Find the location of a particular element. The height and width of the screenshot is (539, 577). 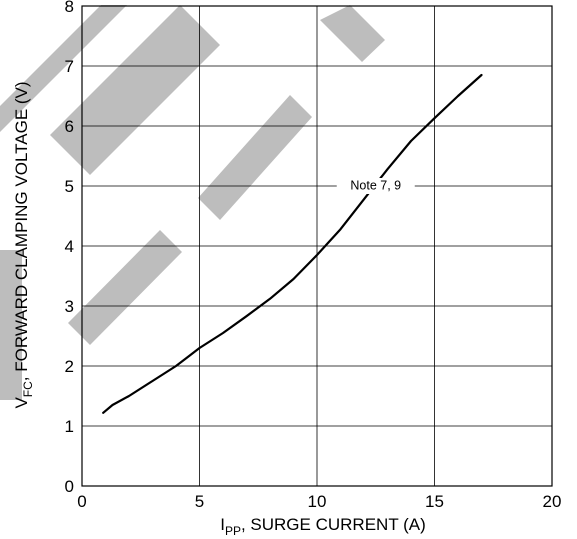

y-axis-title-sub: FC is located at coordinates (28, 389).